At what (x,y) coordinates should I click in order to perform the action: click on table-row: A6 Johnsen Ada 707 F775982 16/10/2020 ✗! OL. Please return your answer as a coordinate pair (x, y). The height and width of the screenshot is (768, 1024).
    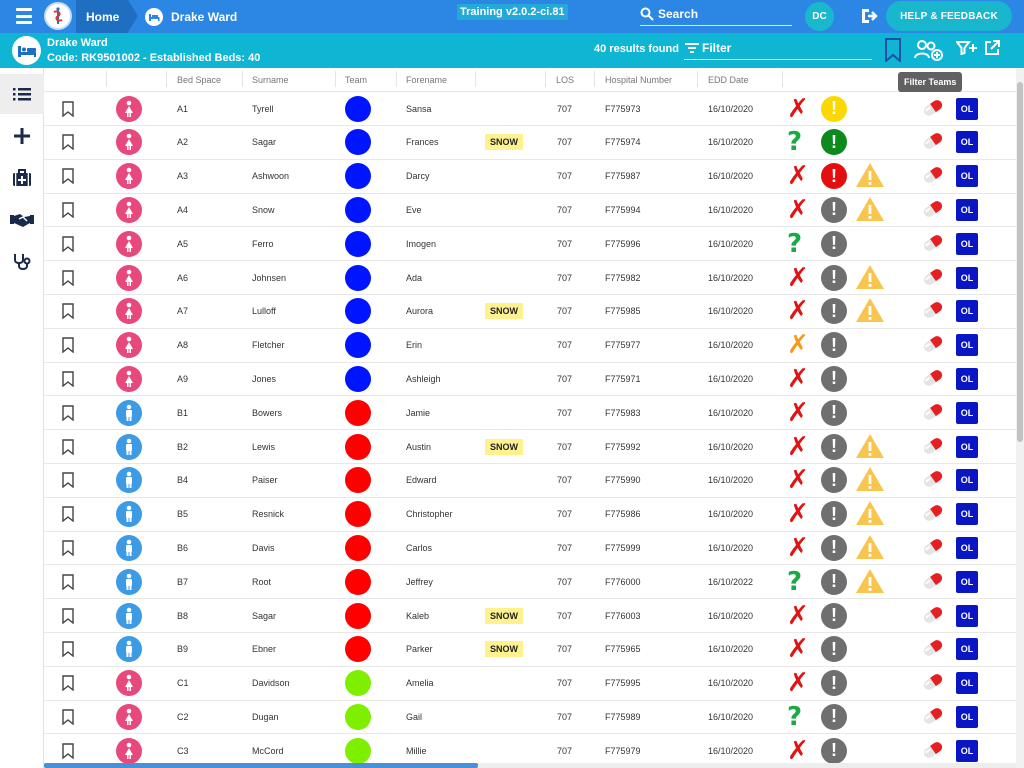
    Looking at the image, I should click on (530, 278).